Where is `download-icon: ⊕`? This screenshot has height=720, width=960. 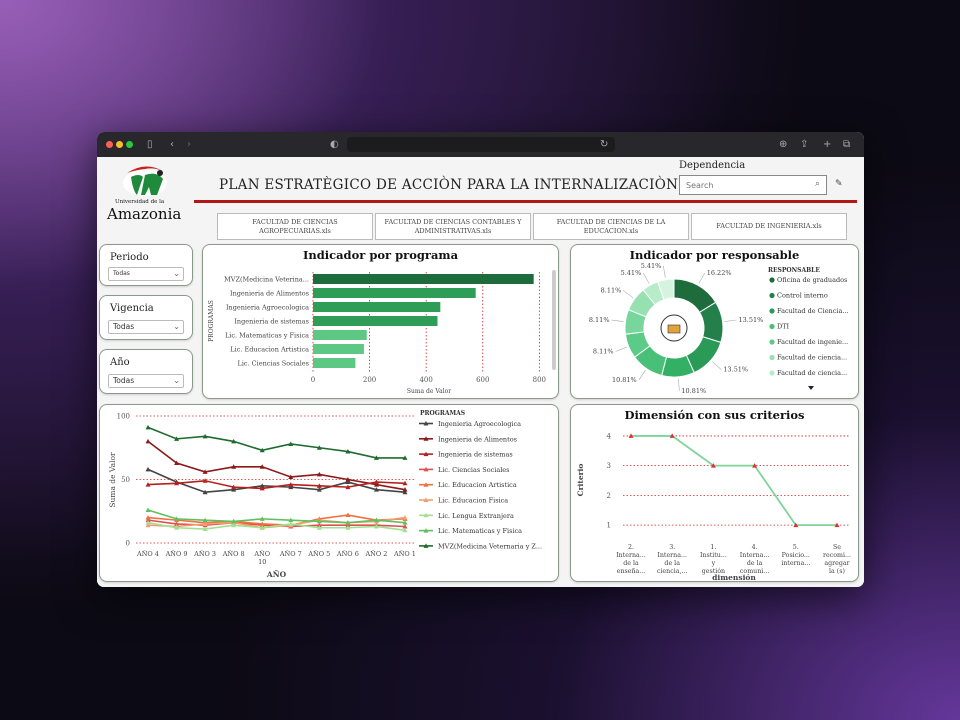 download-icon: ⊕ is located at coordinates (783, 144).